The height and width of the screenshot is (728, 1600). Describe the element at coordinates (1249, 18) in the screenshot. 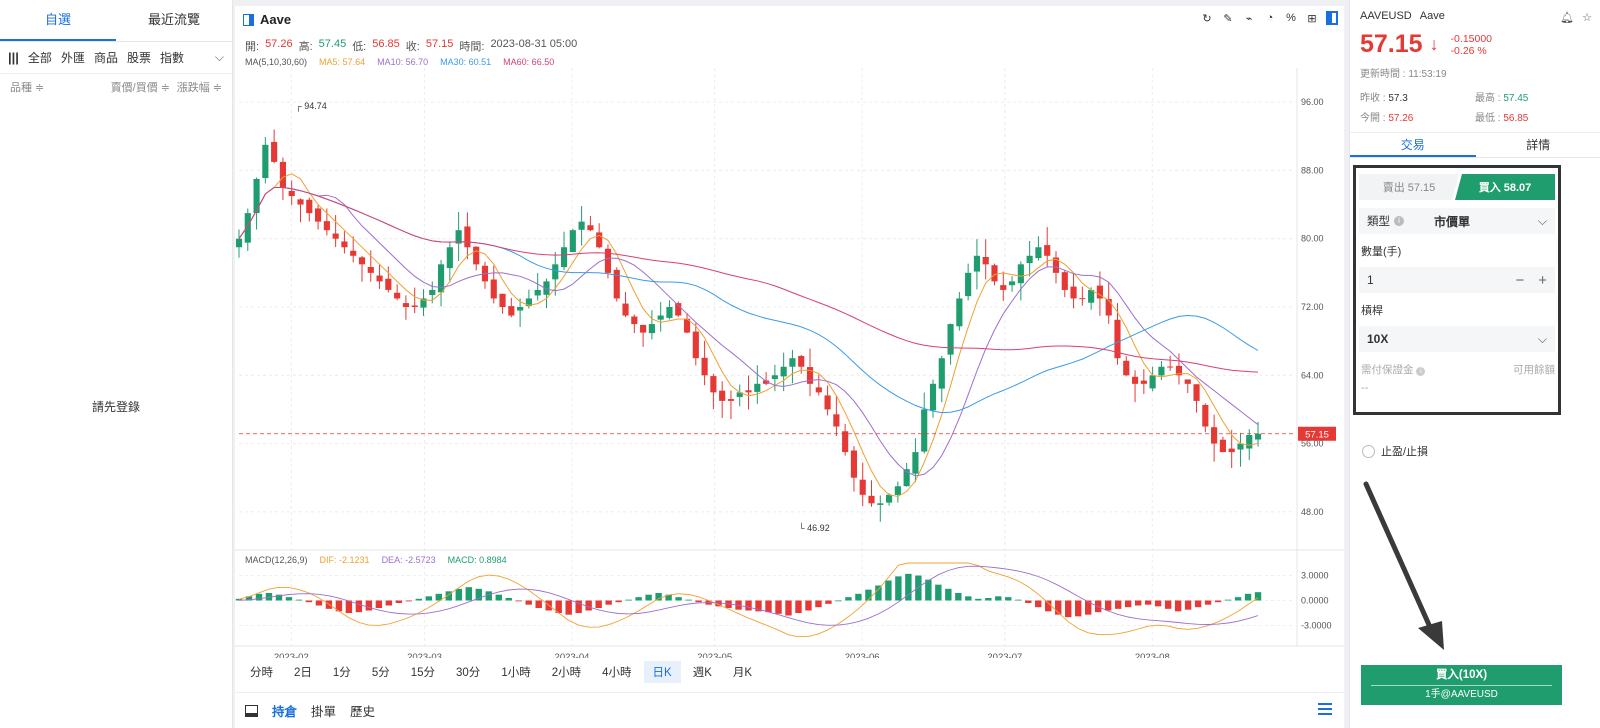

I see `indicator-icon: ⌁` at that location.